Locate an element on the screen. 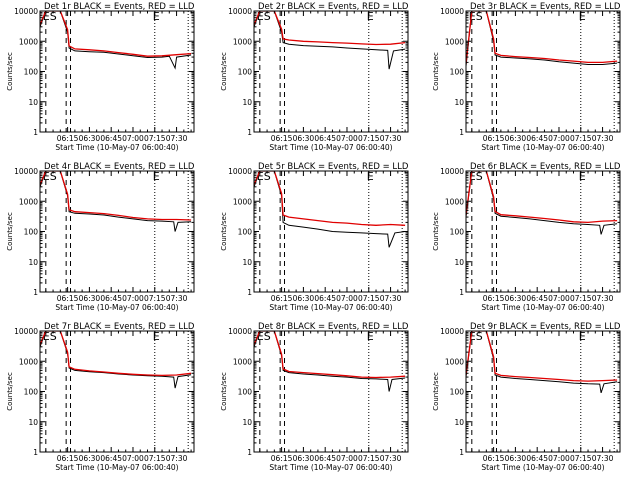  panel-title: Det 5r BLACK = Events, RED = LLD is located at coordinates (333, 167).